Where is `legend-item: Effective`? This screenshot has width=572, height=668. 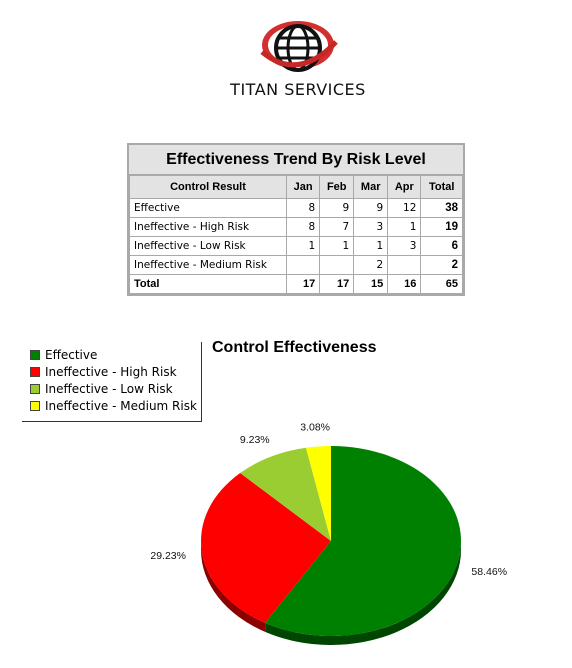
legend-item: Effective is located at coordinates (115, 354).